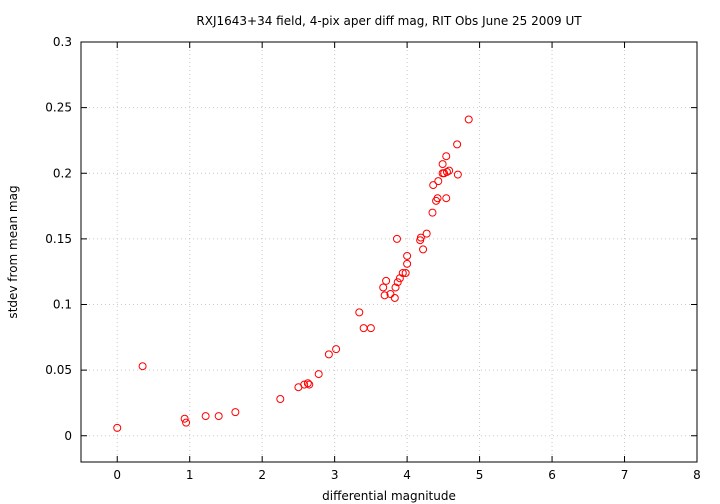  What do you see at coordinates (190, 475) in the screenshot?
I see `x-tick-label: 1` at bounding box center [190, 475].